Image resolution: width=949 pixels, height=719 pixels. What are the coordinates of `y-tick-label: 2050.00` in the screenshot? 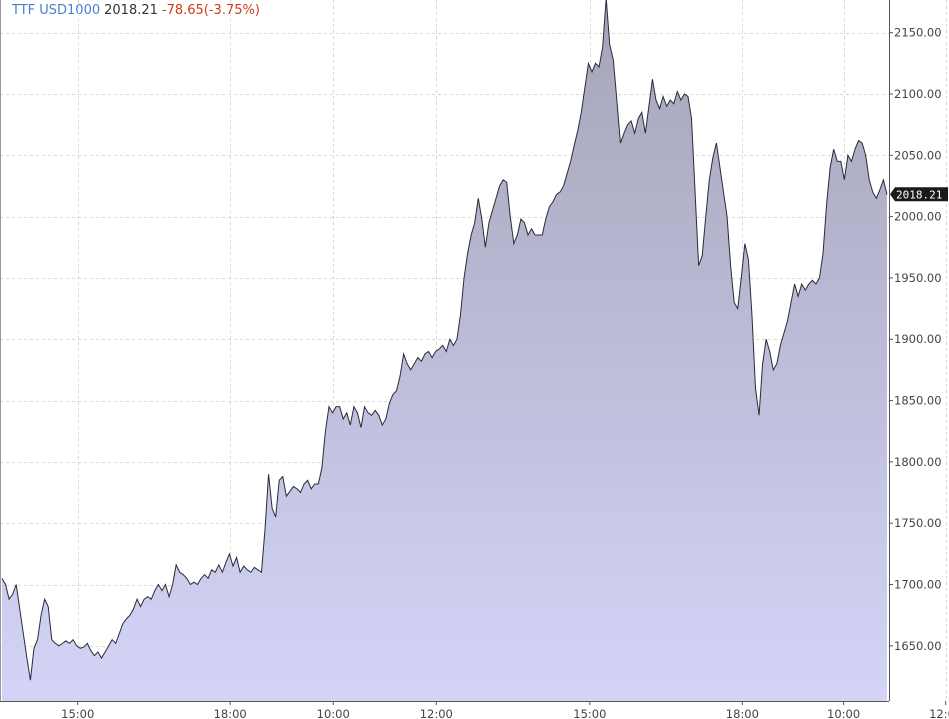 It's located at (918, 155).